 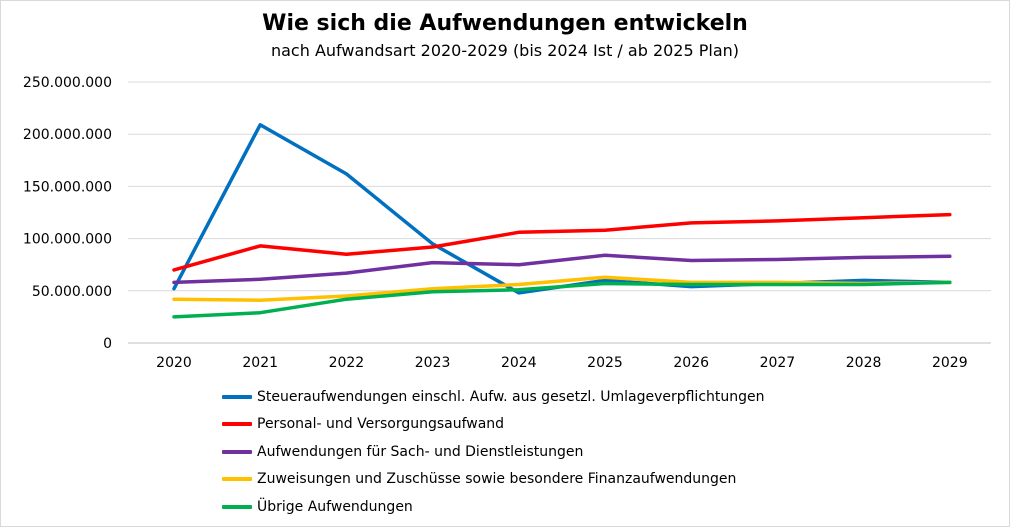 I want to click on x-axis: 2020 2021 2022 2023 2024 2025 2026 2027 2028 2029, so click(x=561, y=363).